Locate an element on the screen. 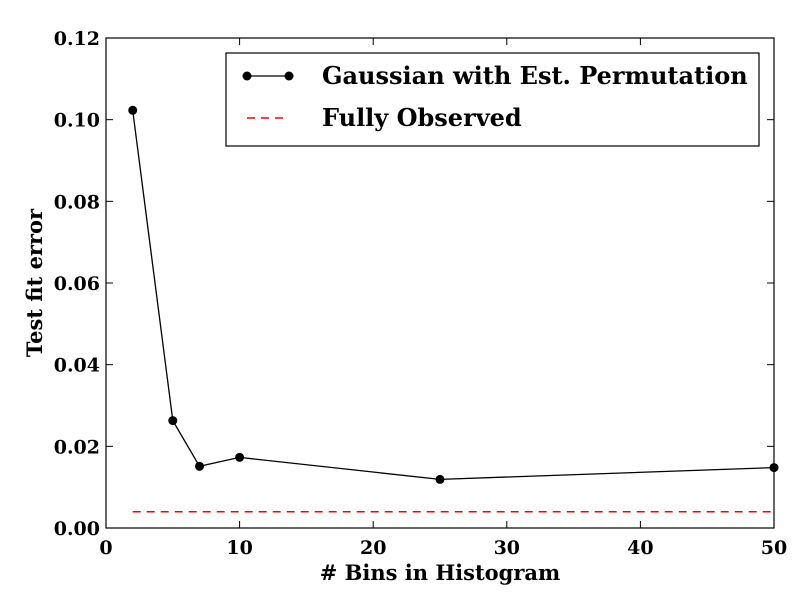 This screenshot has width=812, height=612. x-tick-label: 20 is located at coordinates (373, 548).